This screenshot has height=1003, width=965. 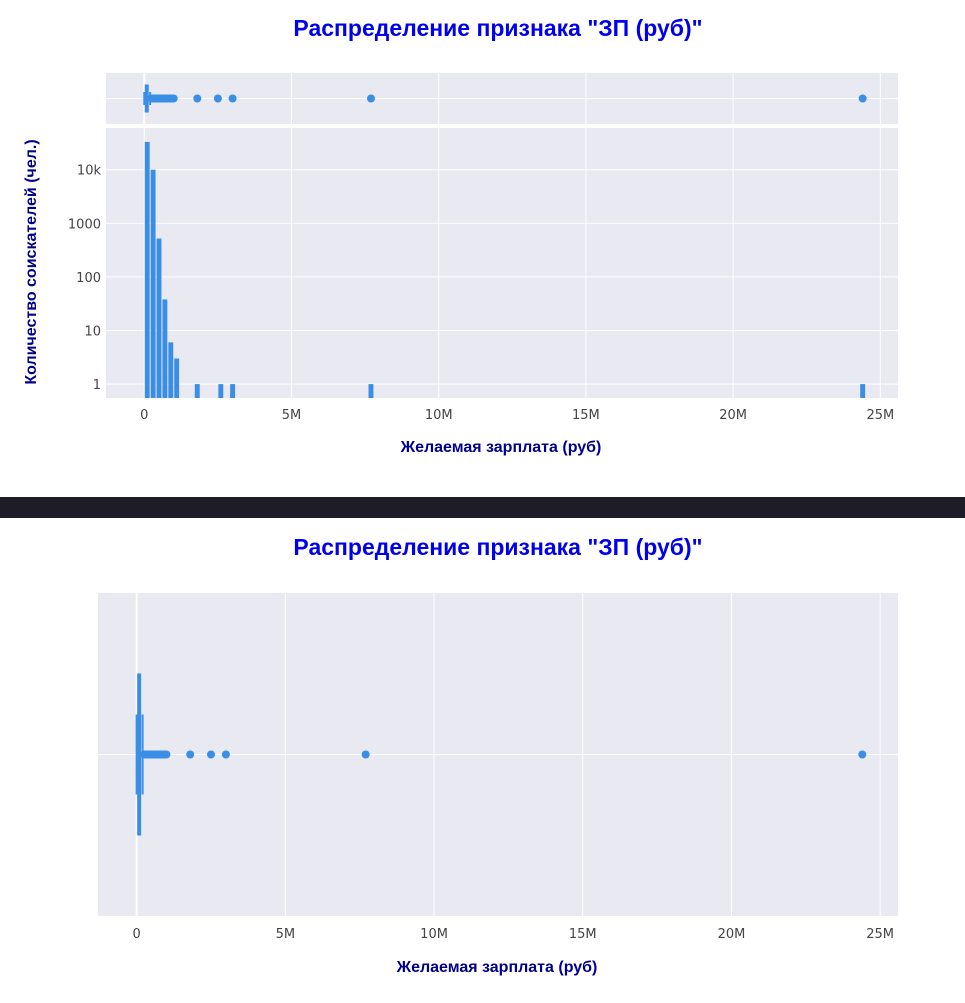 I want to click on axis-ticks: 0 5M 10M 15M 20M 25M, so click(x=514, y=934).